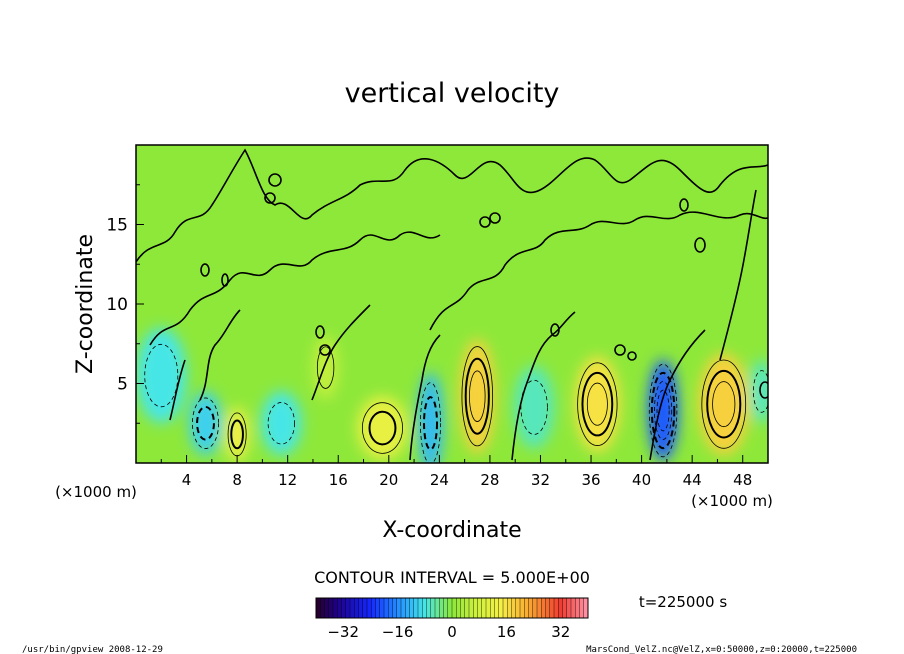 The width and height of the screenshot is (904, 654). What do you see at coordinates (590, 480) in the screenshot?
I see `x-tick-label-36: 36` at bounding box center [590, 480].